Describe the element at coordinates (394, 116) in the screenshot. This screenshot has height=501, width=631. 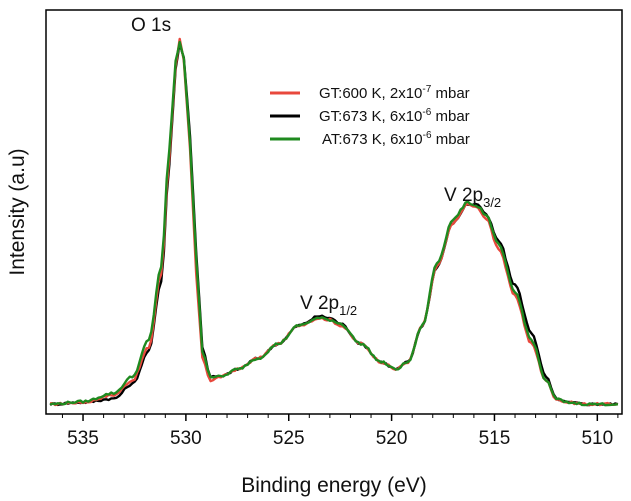
I see `legend-label-gt673: GT:673 K, 6x10-6 mbar` at that location.